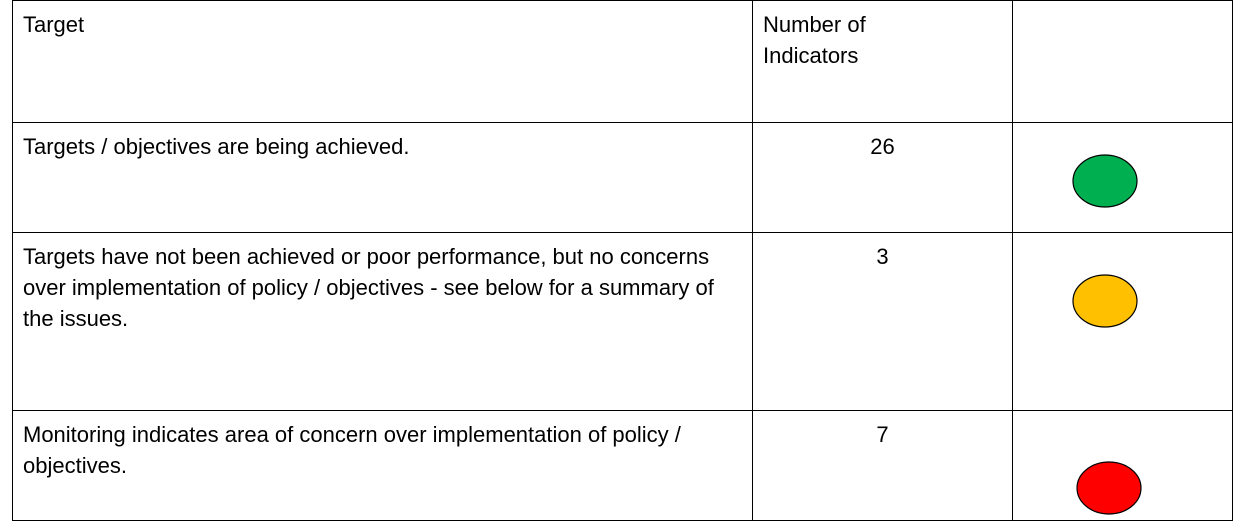 The height and width of the screenshot is (522, 1245). Describe the element at coordinates (882, 465) in the screenshot. I see `count-cell: 7` at that location.